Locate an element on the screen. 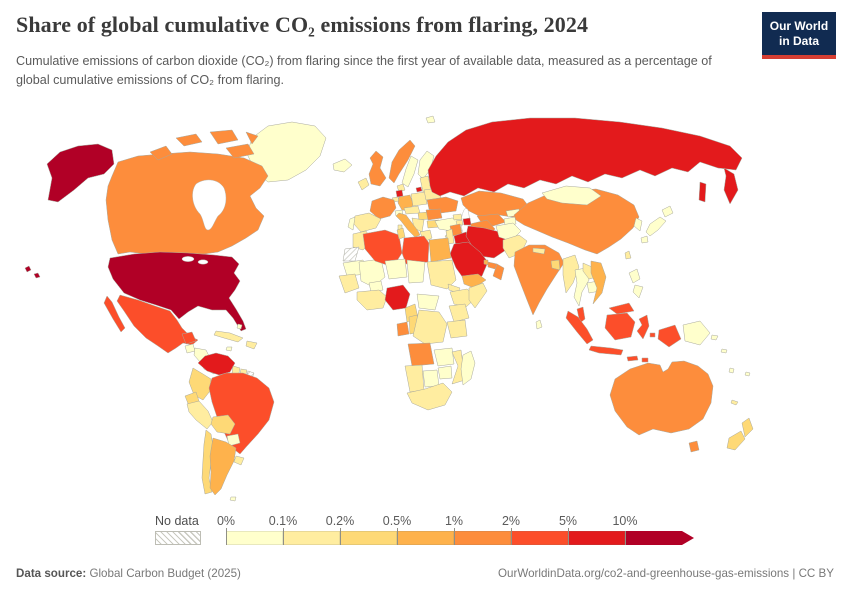 This screenshot has width=850, height=600. country-vanuatu is located at coordinates (731, 370).